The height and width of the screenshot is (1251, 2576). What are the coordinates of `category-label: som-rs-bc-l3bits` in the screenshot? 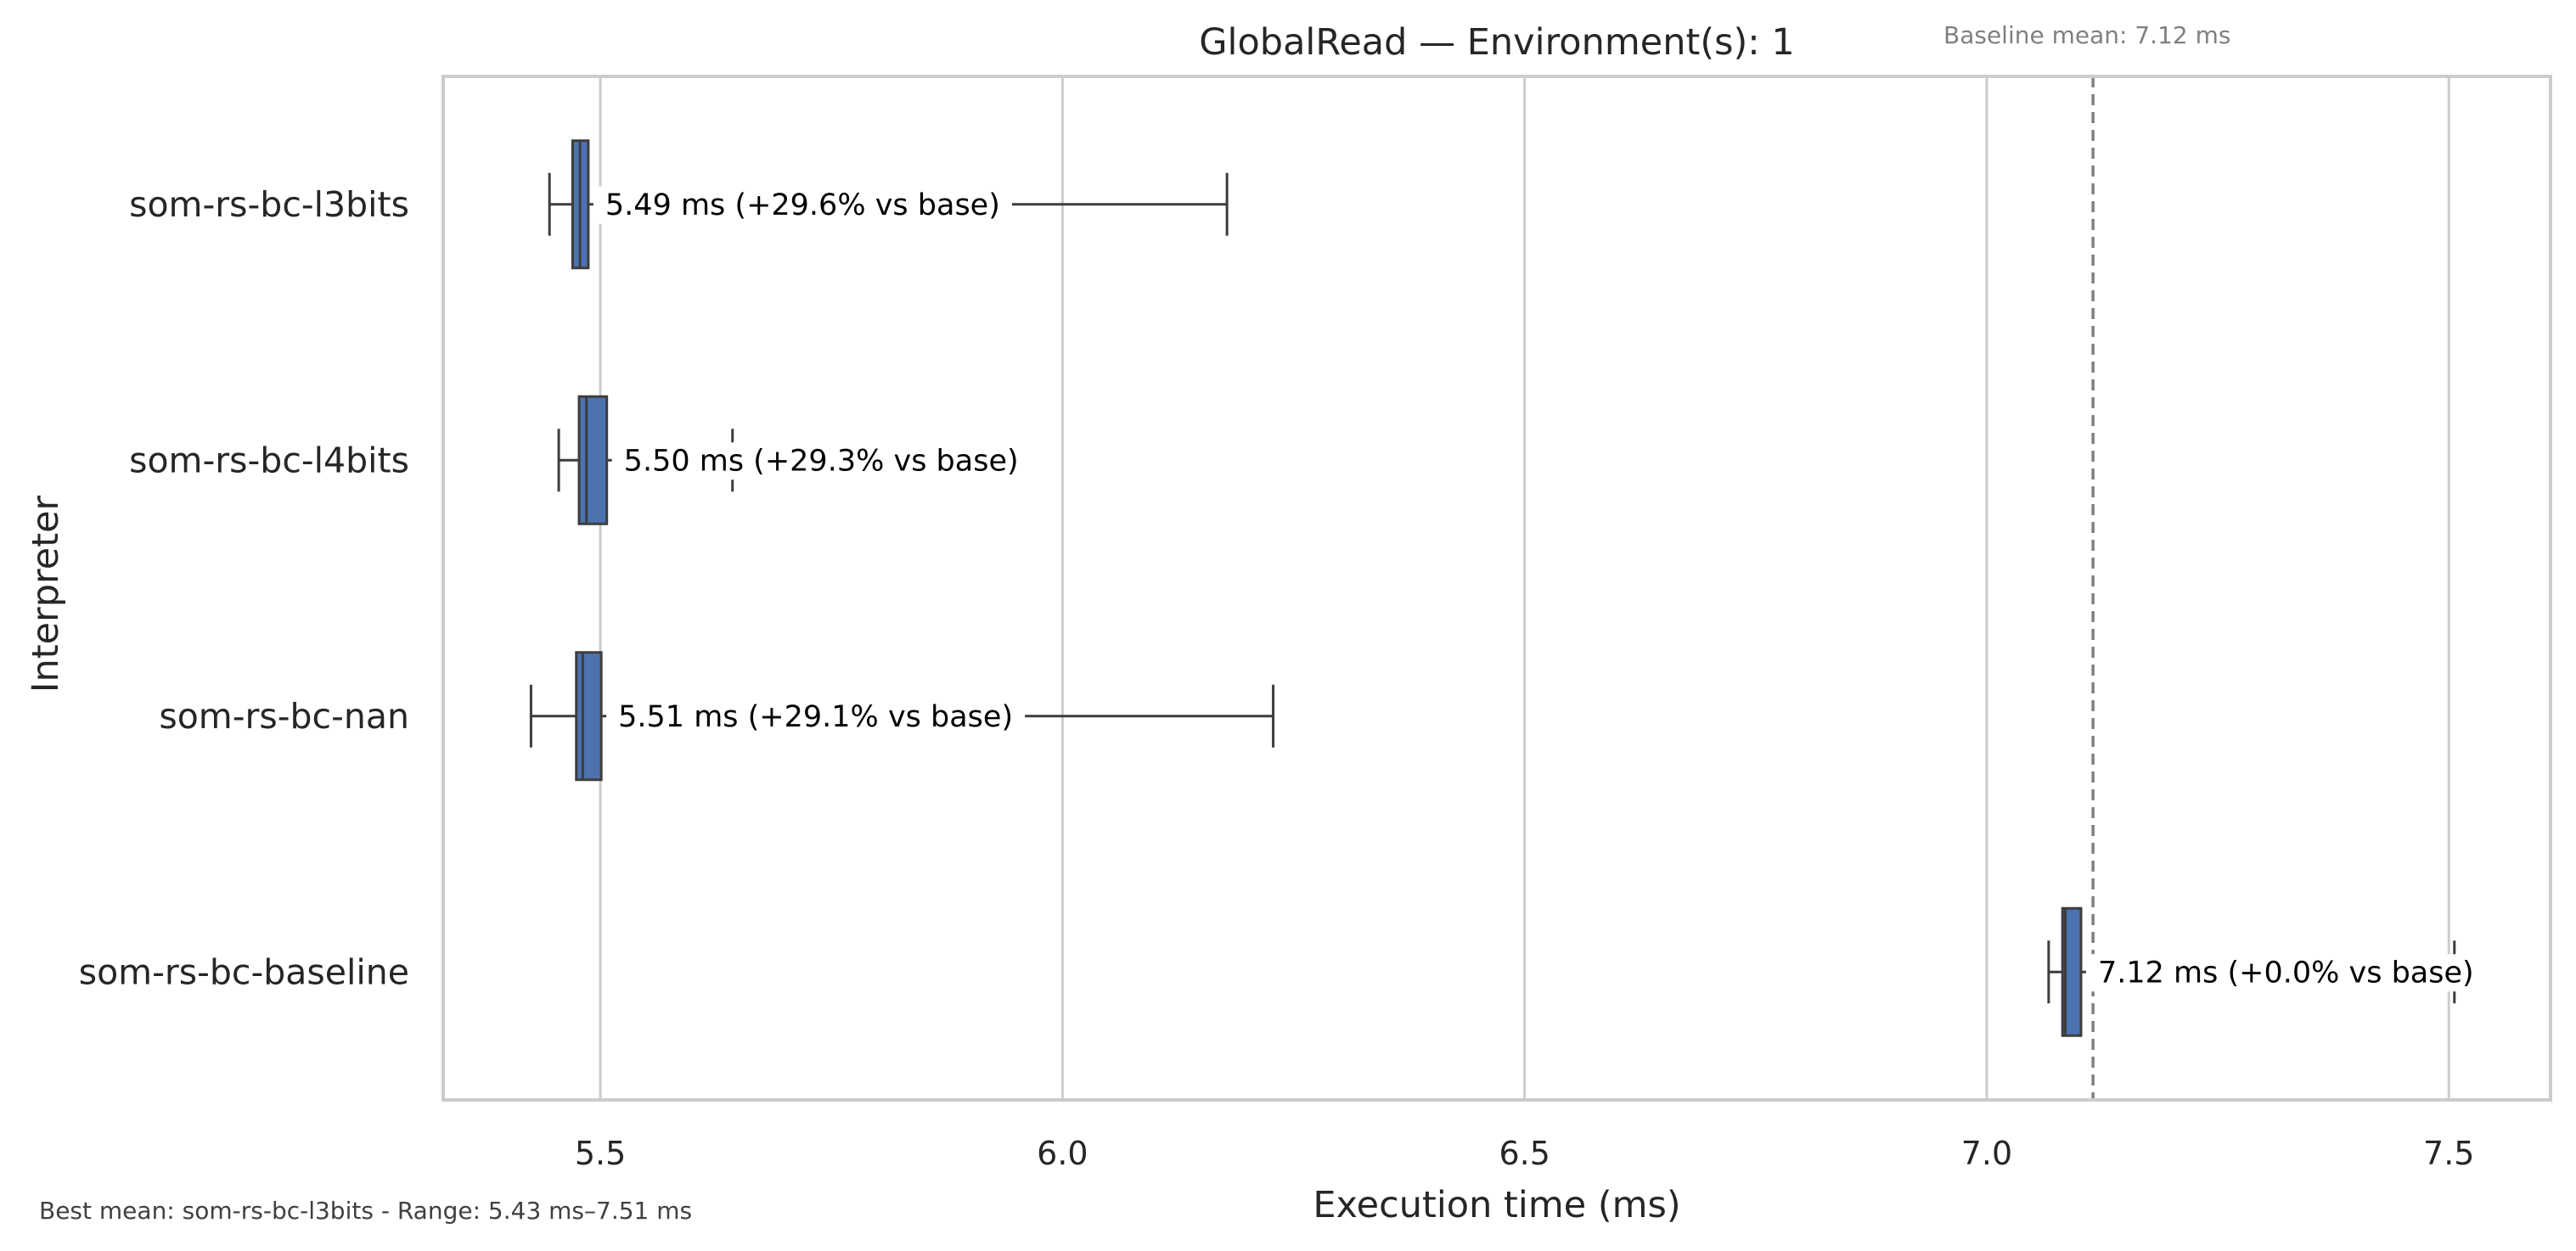 It's located at (269, 204).